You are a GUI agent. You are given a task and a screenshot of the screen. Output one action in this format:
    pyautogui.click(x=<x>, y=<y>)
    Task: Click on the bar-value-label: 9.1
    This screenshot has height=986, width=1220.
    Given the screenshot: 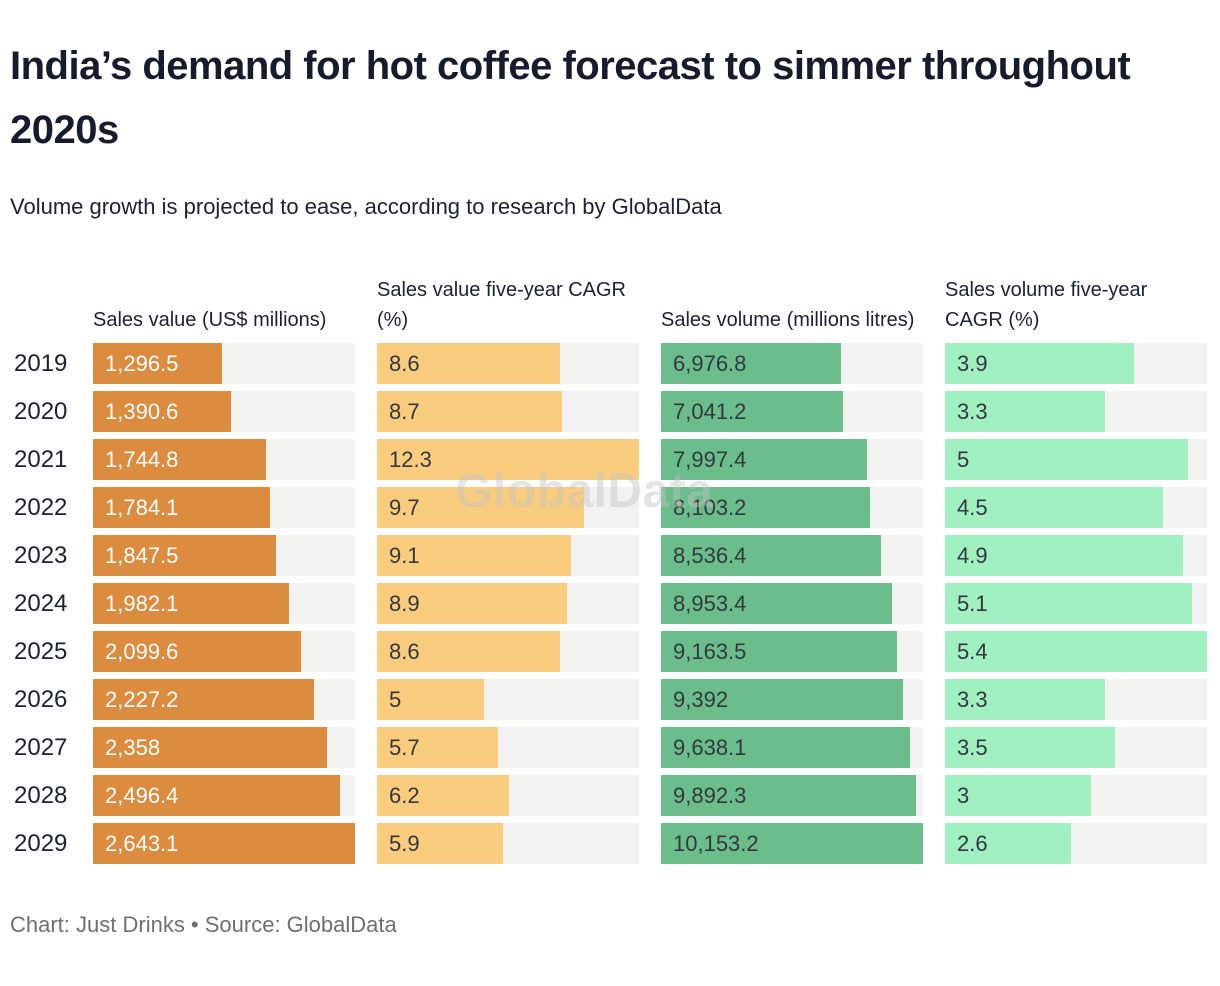 What is the action you would take?
    pyautogui.click(x=404, y=555)
    